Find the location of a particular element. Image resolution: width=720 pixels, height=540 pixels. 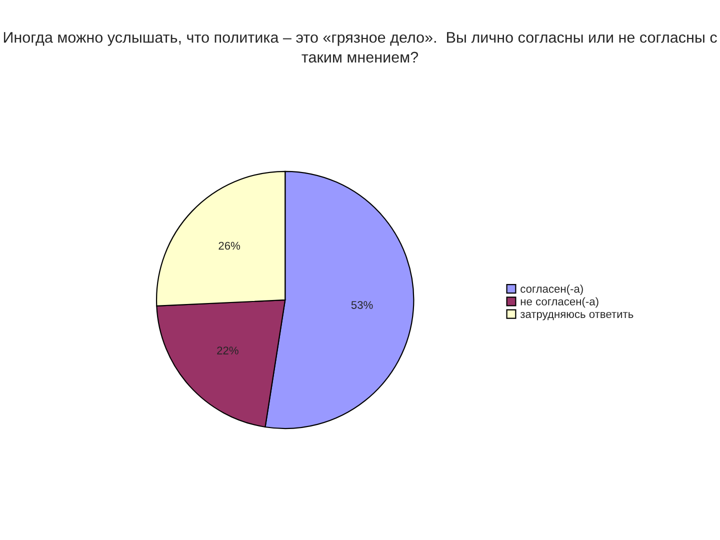

legend-label: не согласен(-а) is located at coordinates (559, 302).